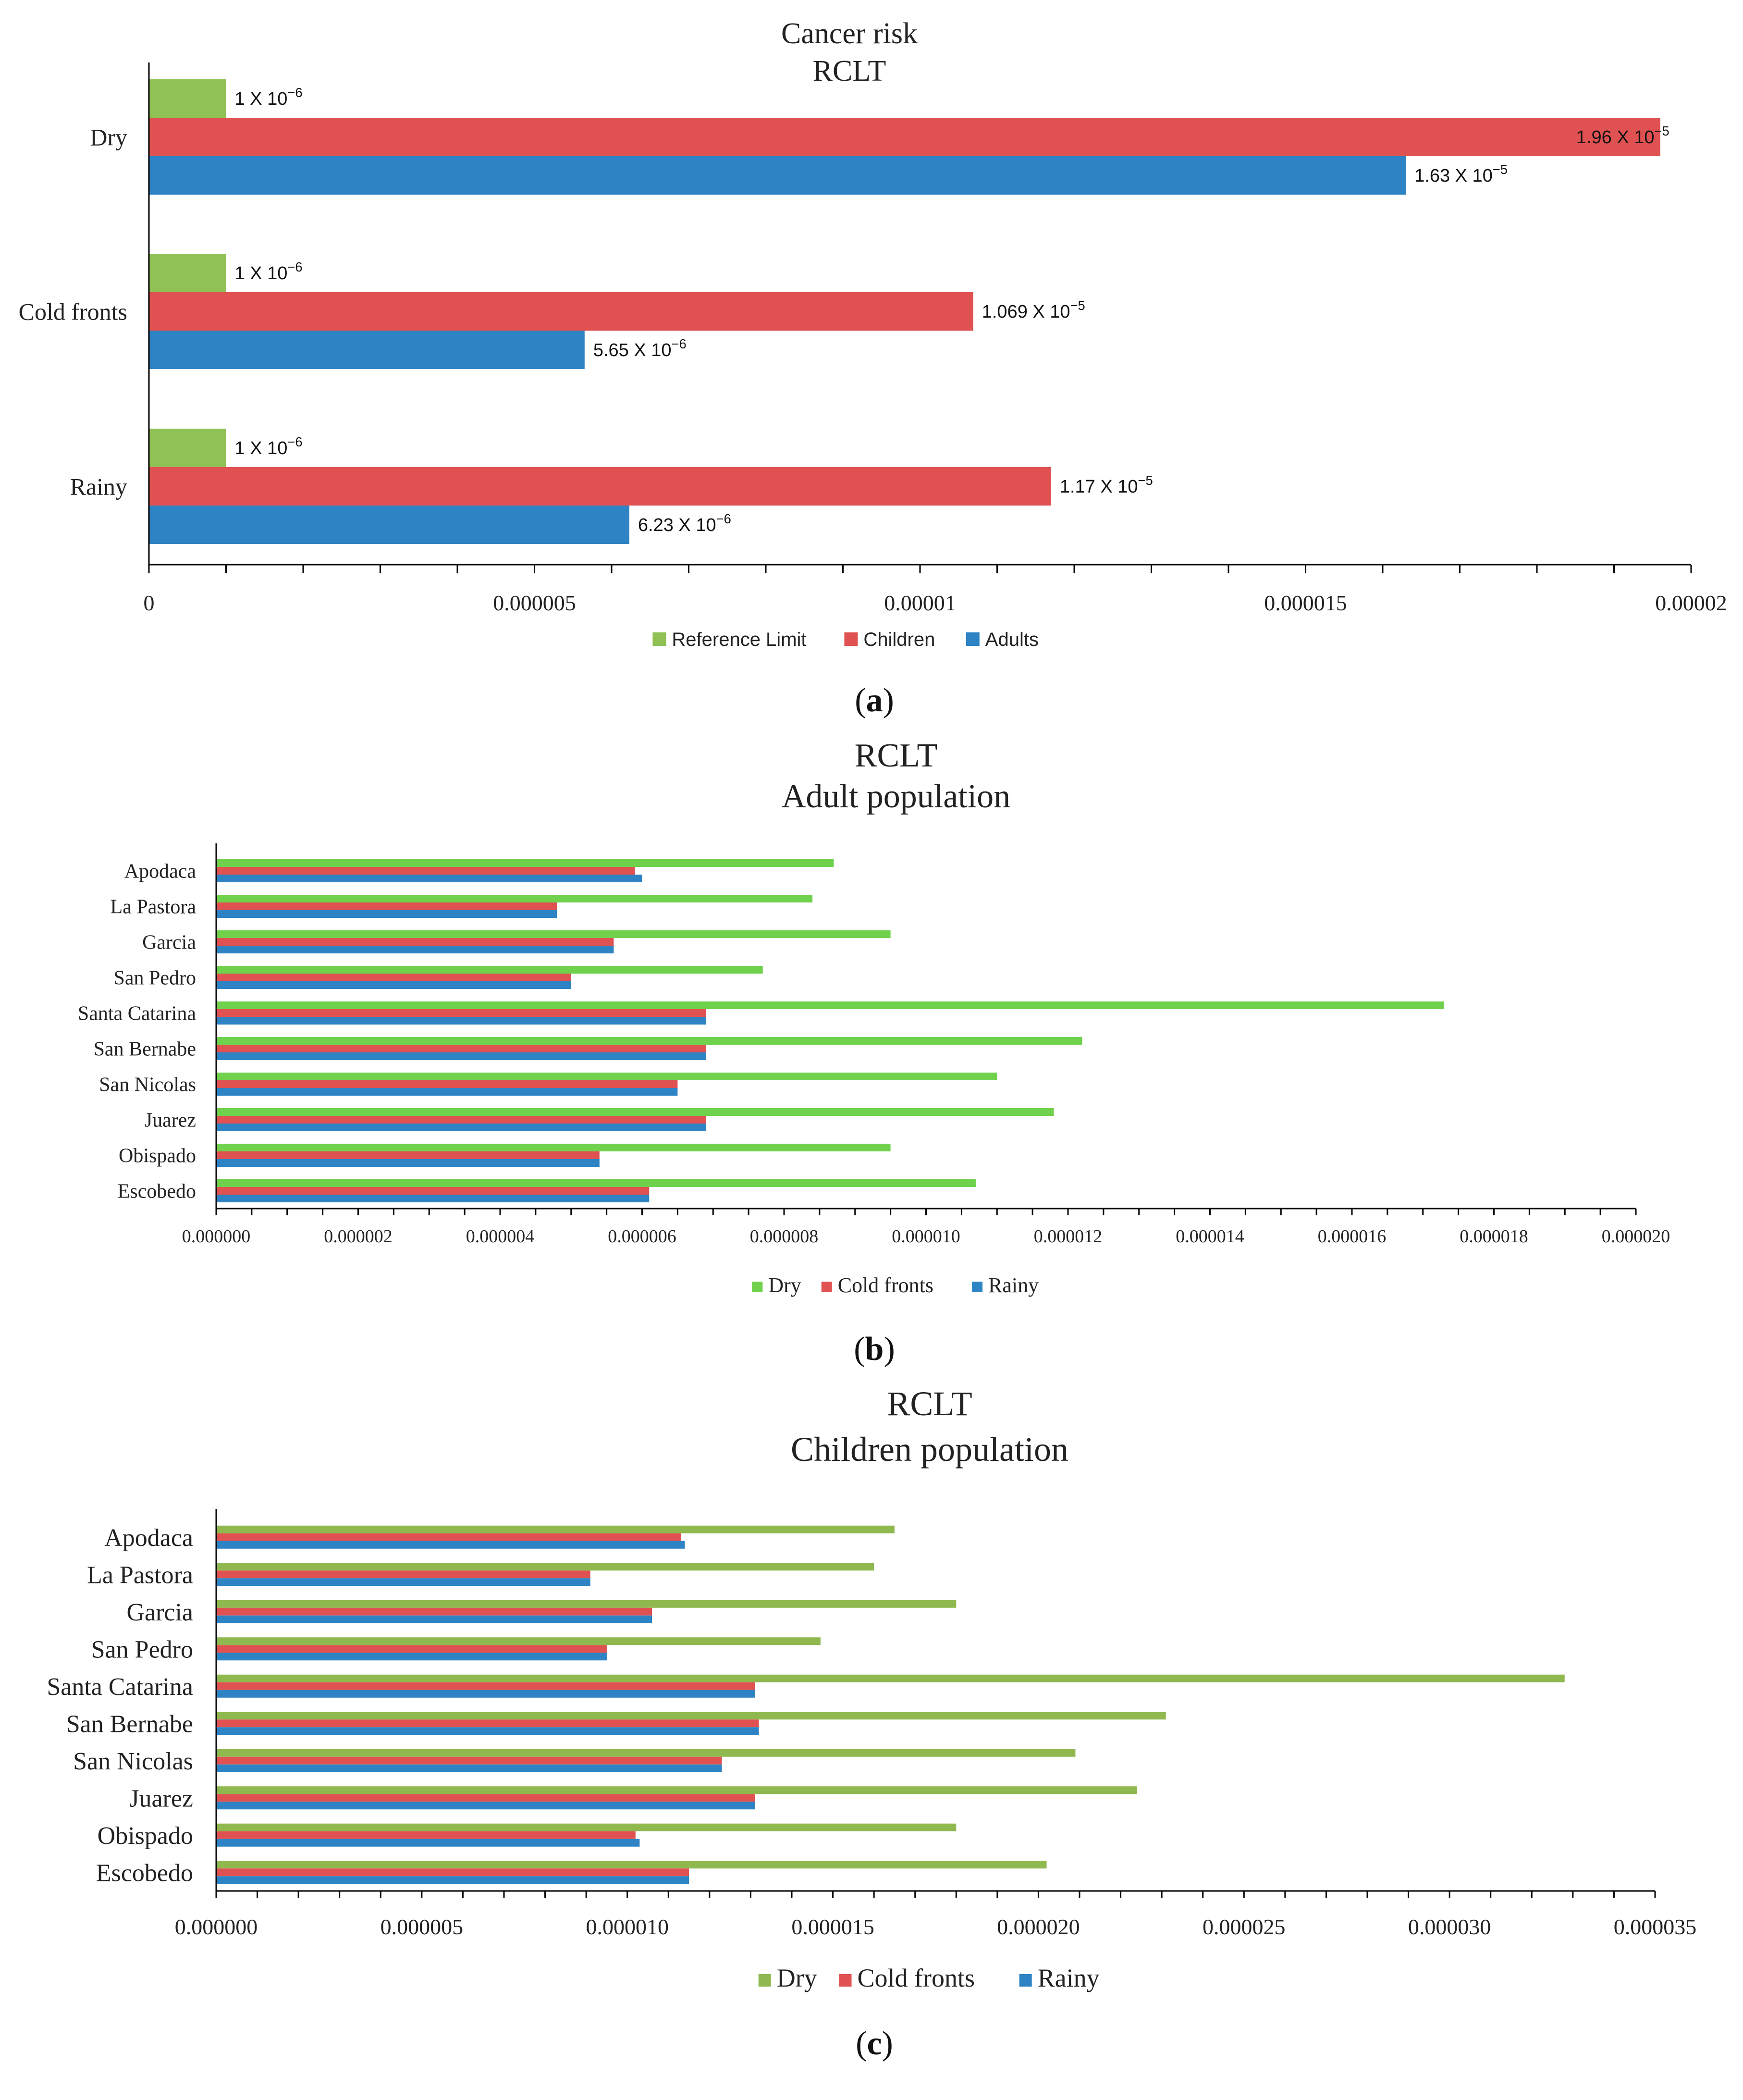  I want to click on x-tick-label: 0.00002, so click(1691, 603).